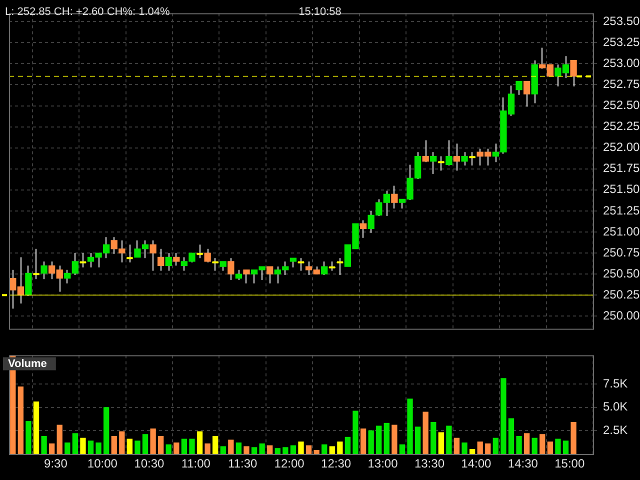 The width and height of the screenshot is (640, 480). Describe the element at coordinates (621, 273) in the screenshot. I see `y-tick-label: 250.50` at that location.